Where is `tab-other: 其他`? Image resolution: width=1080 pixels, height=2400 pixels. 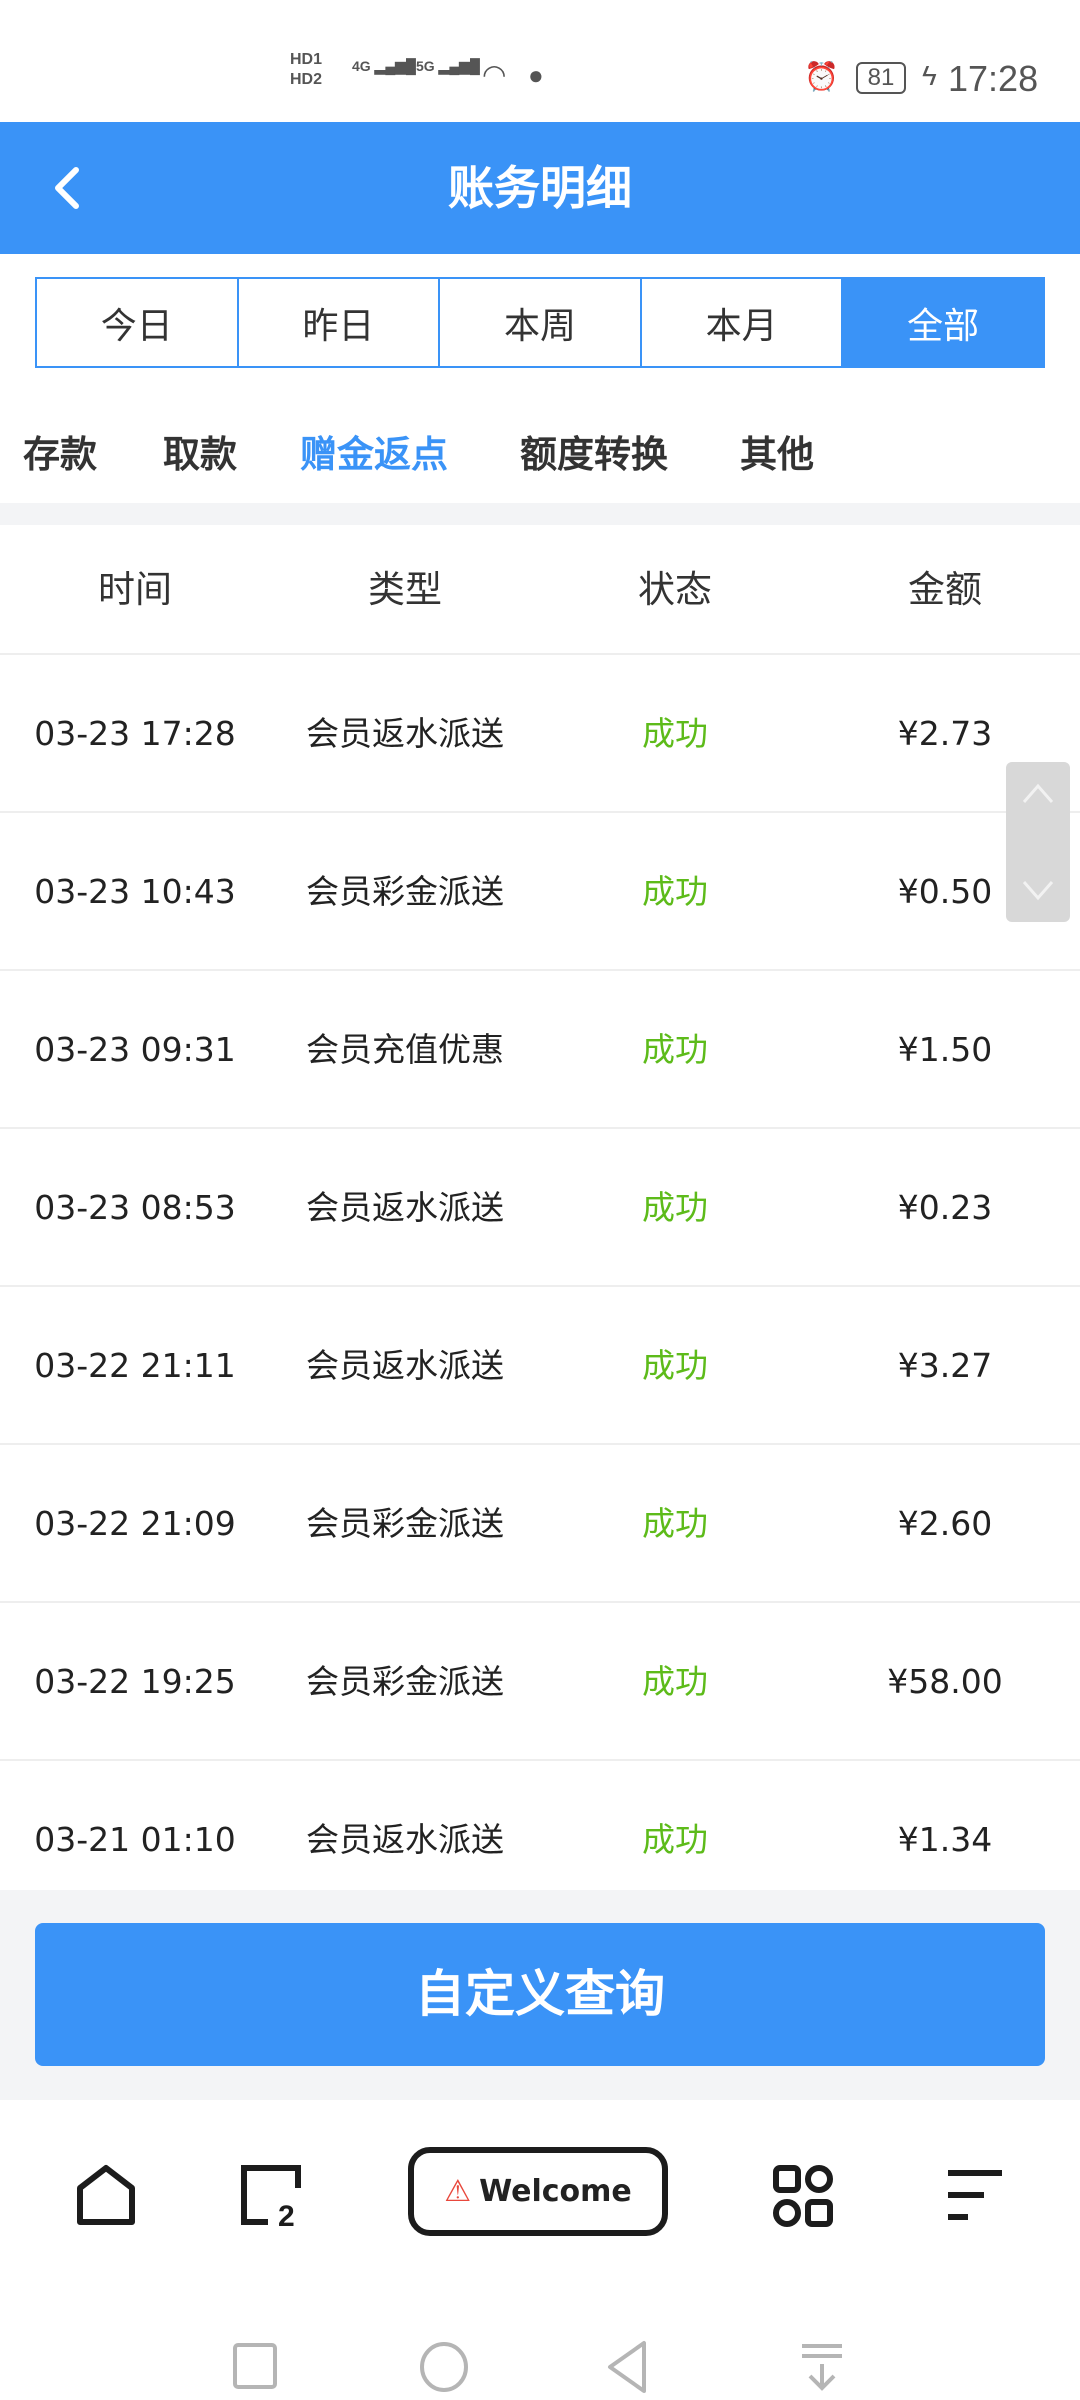 tab-other: 其他 is located at coordinates (777, 454).